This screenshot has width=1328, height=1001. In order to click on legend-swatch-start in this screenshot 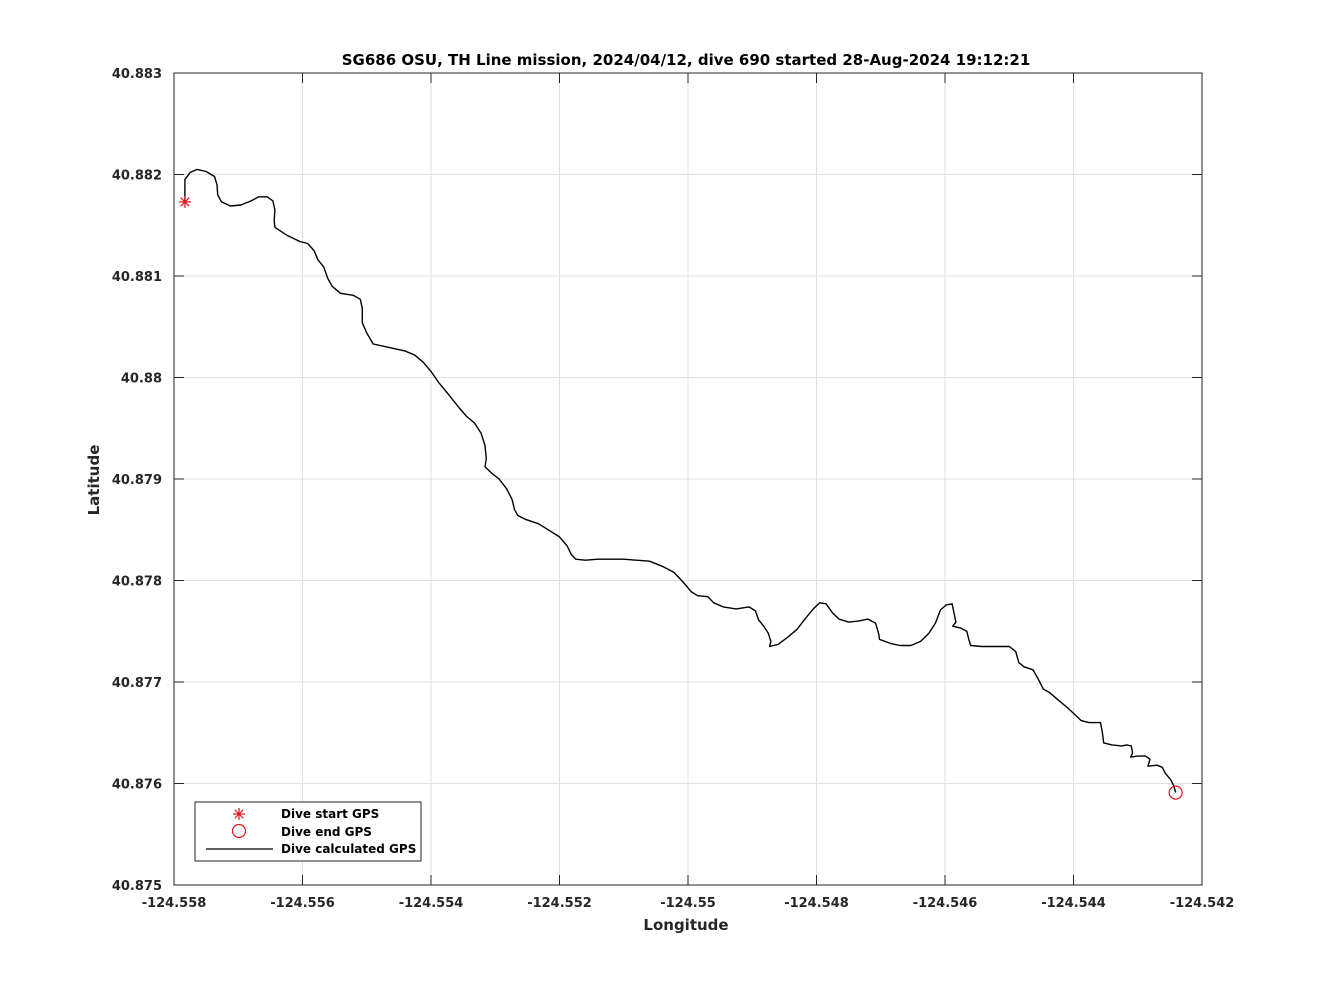, I will do `click(239, 814)`.